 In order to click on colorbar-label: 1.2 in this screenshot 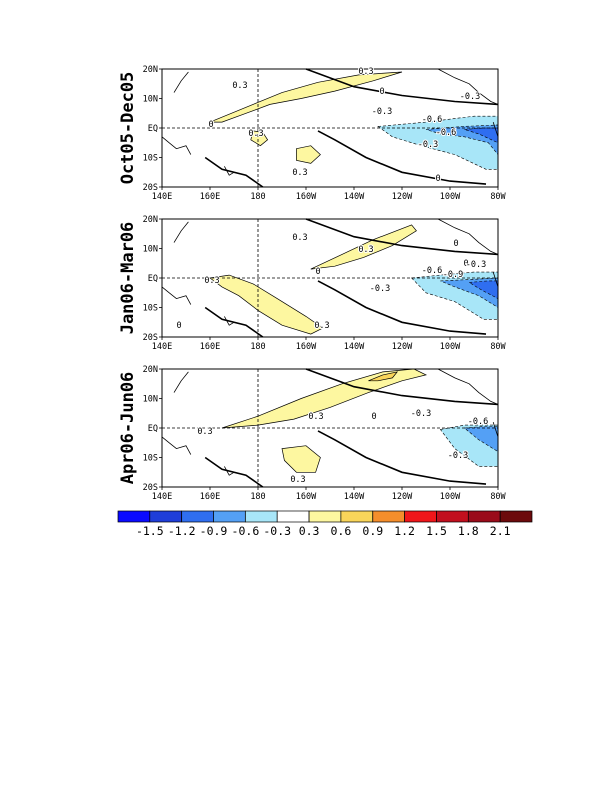, I will do `click(404, 531)`.